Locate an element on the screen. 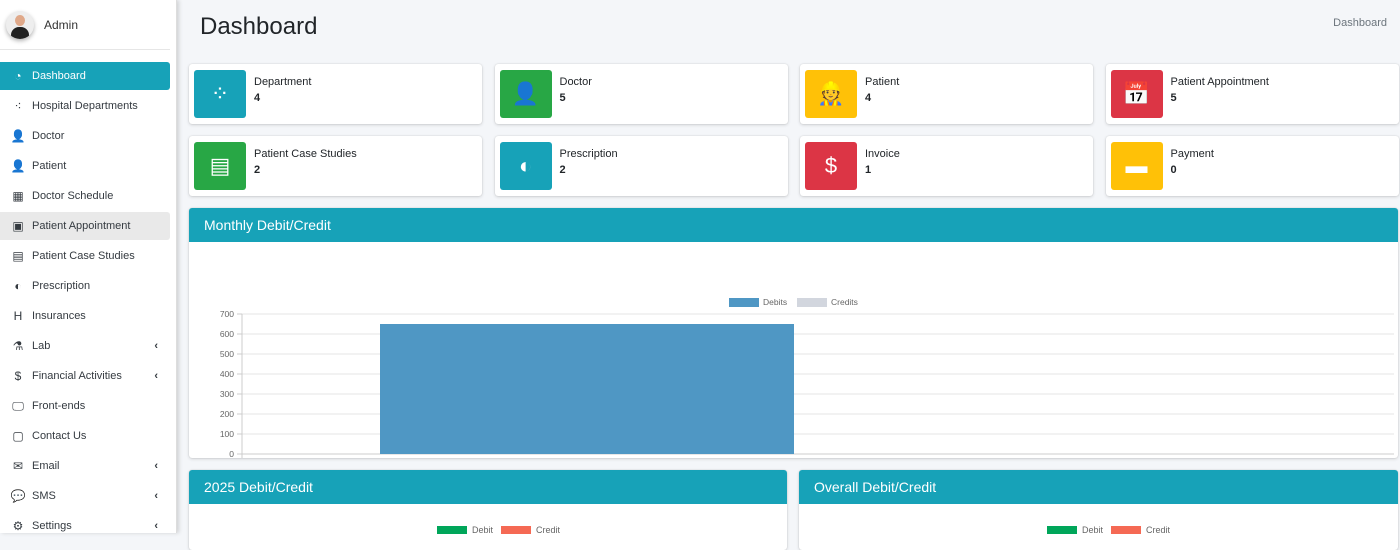  stat-value: 5 is located at coordinates (1173, 98).